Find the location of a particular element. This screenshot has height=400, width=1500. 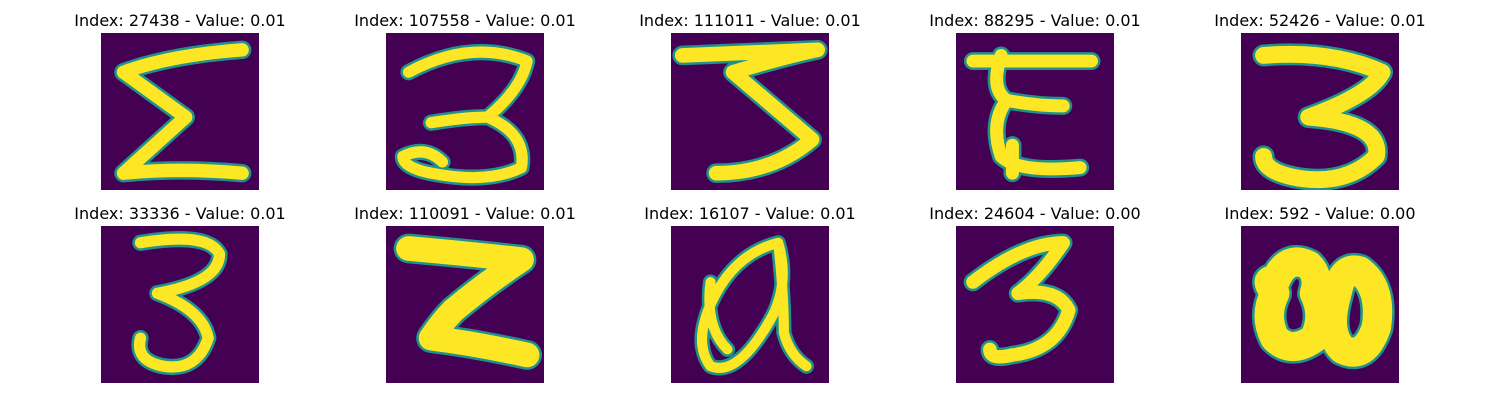

panel-title: Index: 592 - Value: 0.00 is located at coordinates (1320, 213).